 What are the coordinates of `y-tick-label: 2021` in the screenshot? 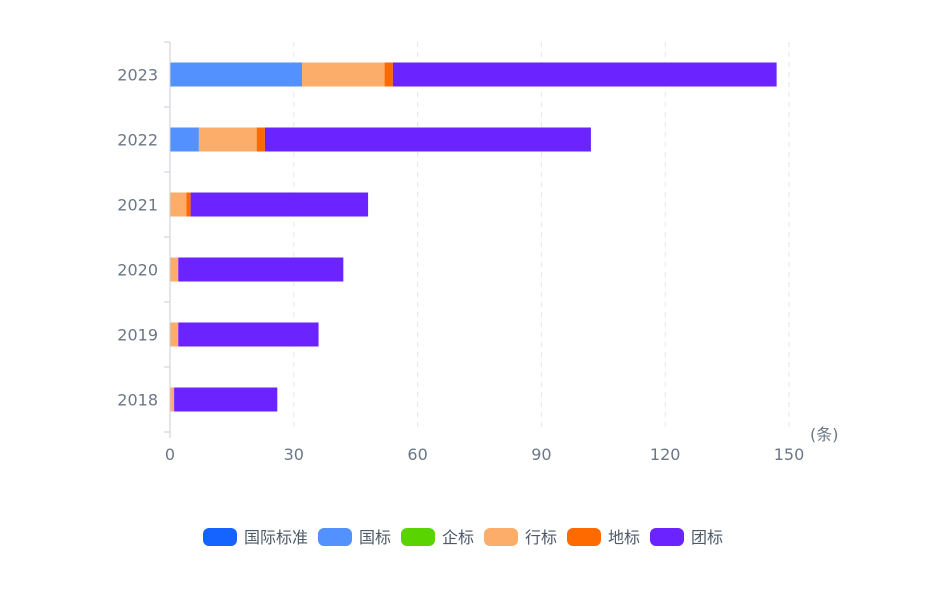 It's located at (137, 205).